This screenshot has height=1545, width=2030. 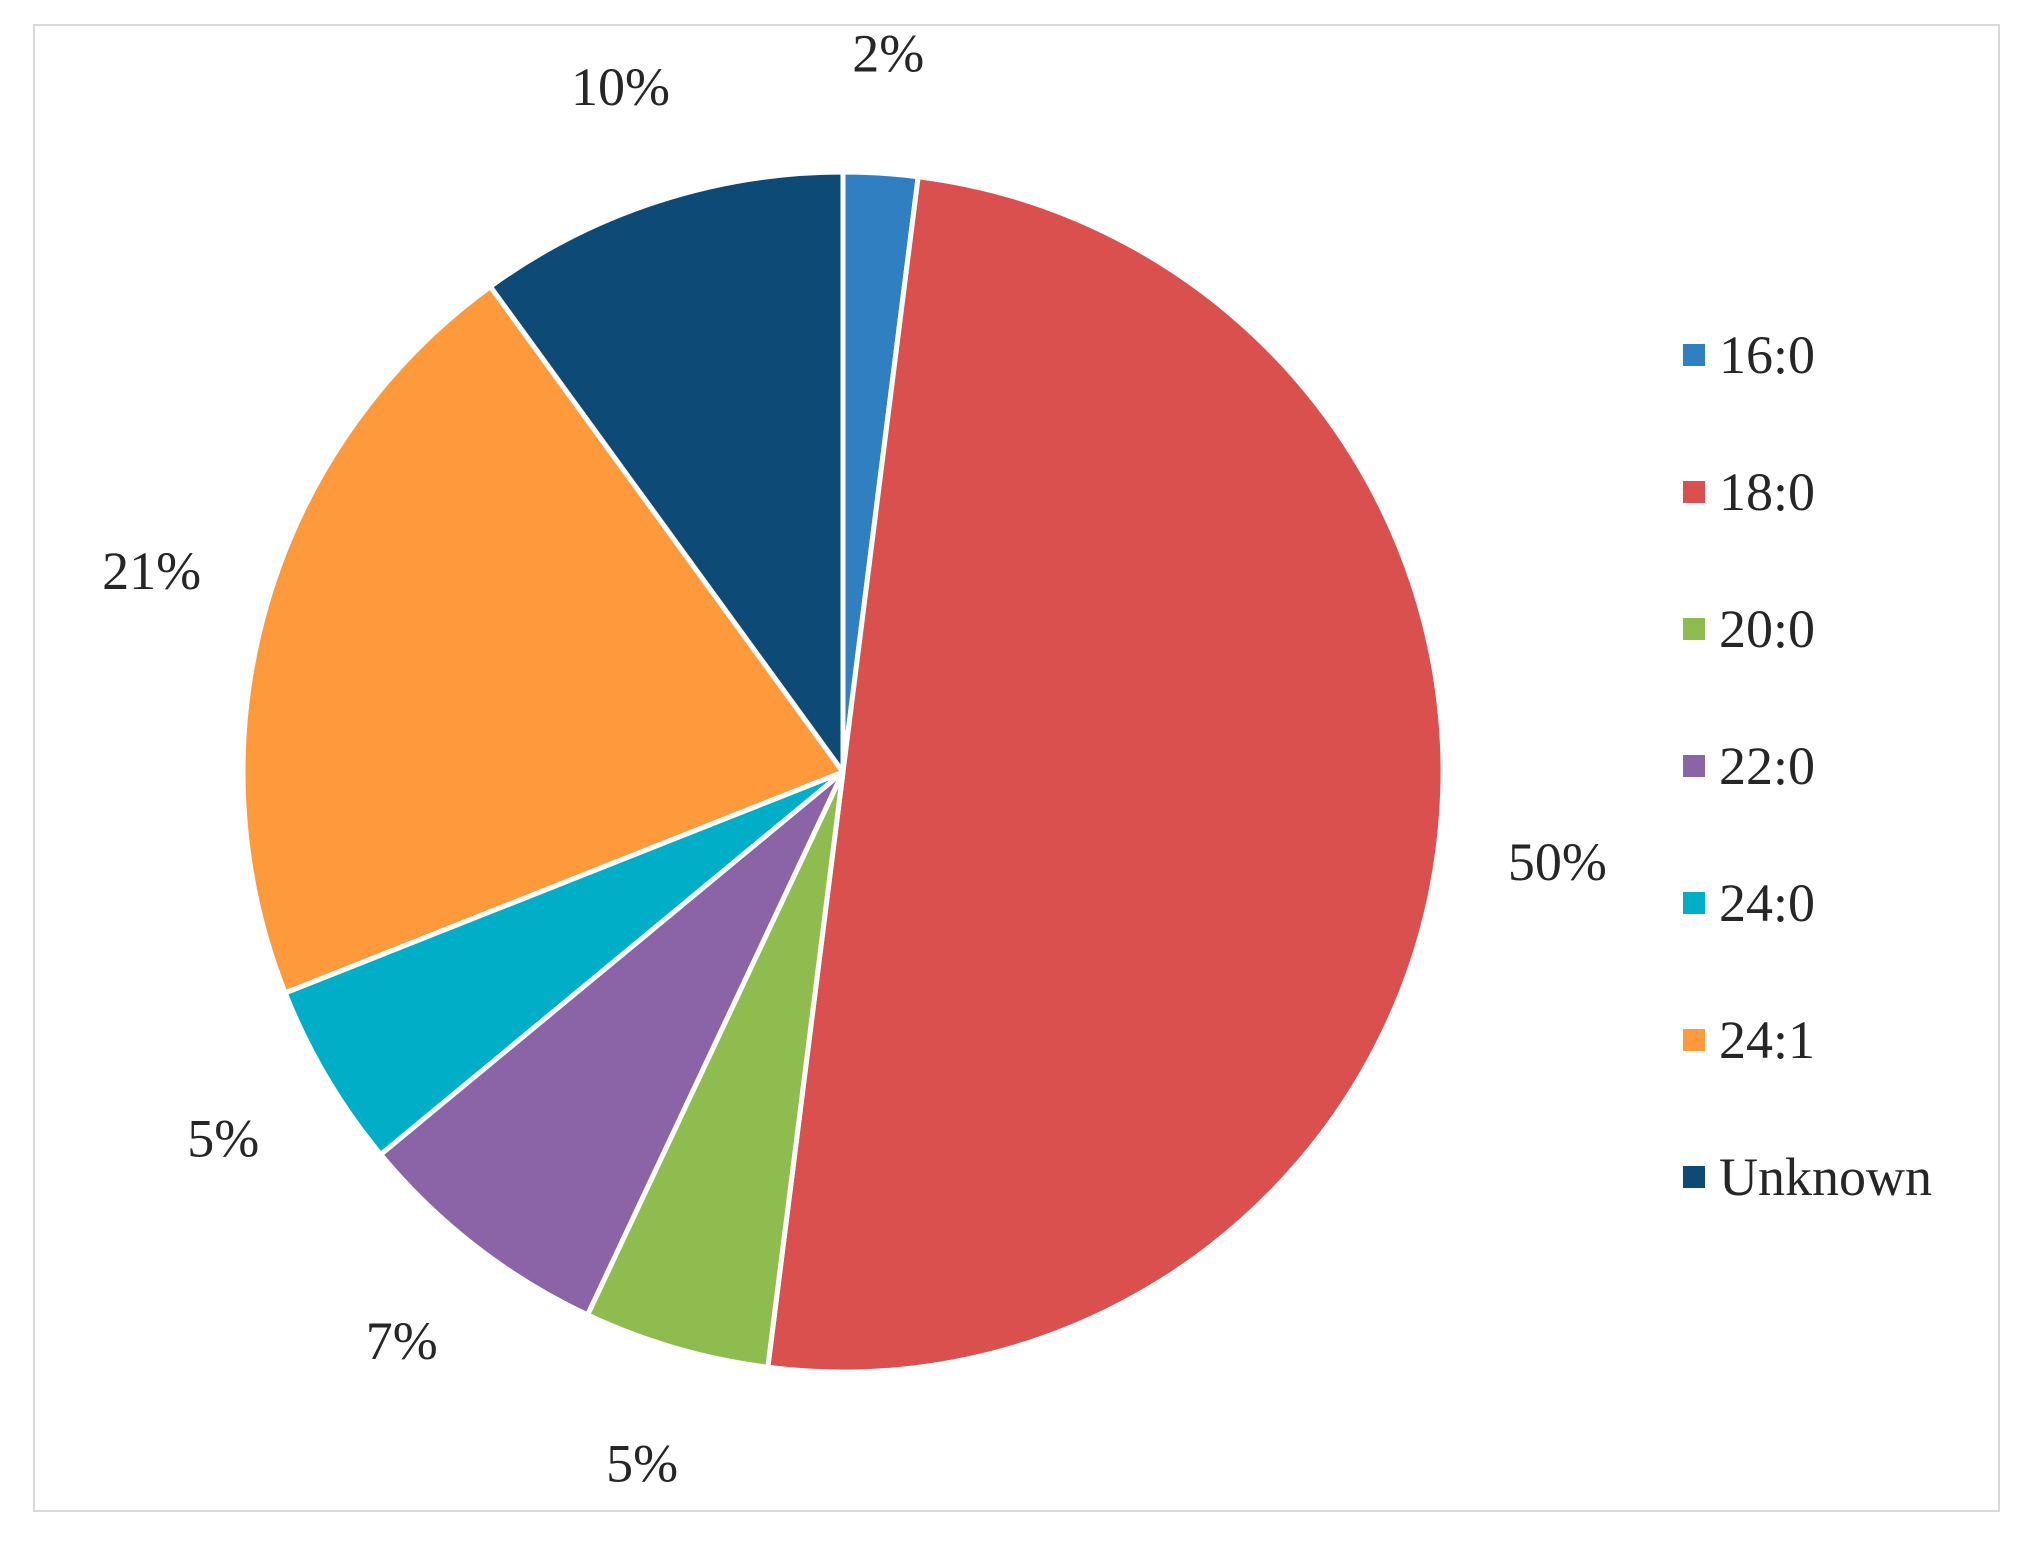 I want to click on legend-label-unknown: Unknown, so click(x=1825, y=1177).